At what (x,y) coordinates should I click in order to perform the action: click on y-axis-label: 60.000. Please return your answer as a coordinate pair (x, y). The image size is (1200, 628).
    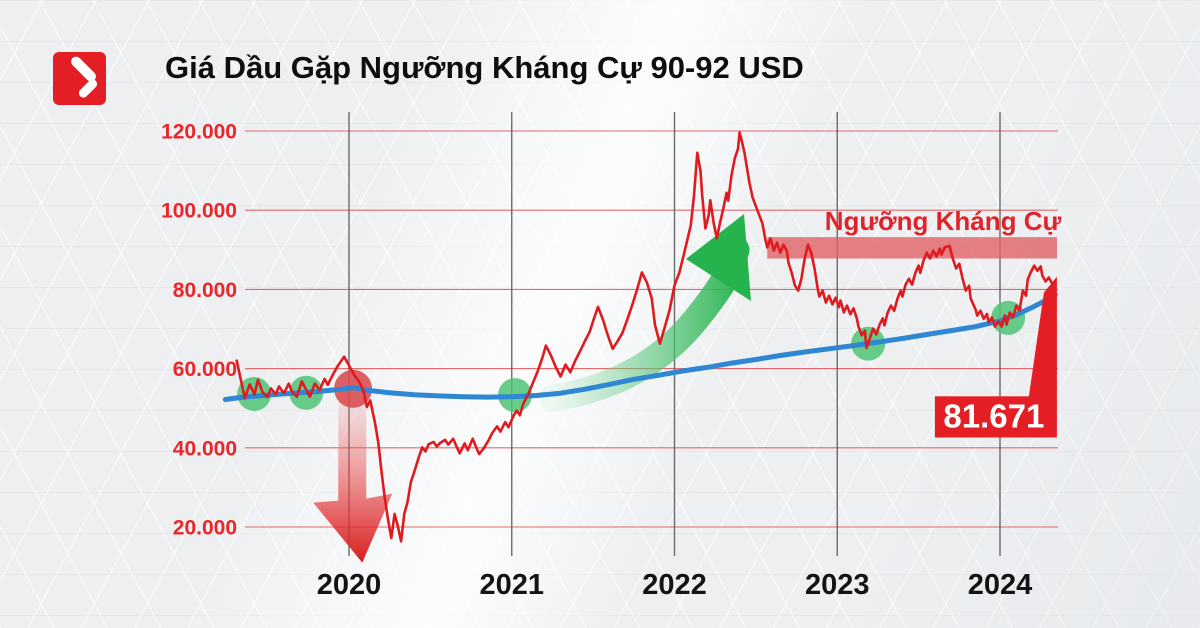
    Looking at the image, I should click on (205, 369).